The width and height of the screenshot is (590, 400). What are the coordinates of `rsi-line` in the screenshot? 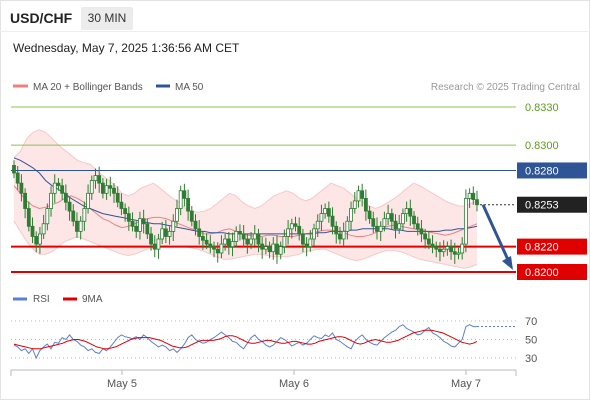 It's located at (245, 342).